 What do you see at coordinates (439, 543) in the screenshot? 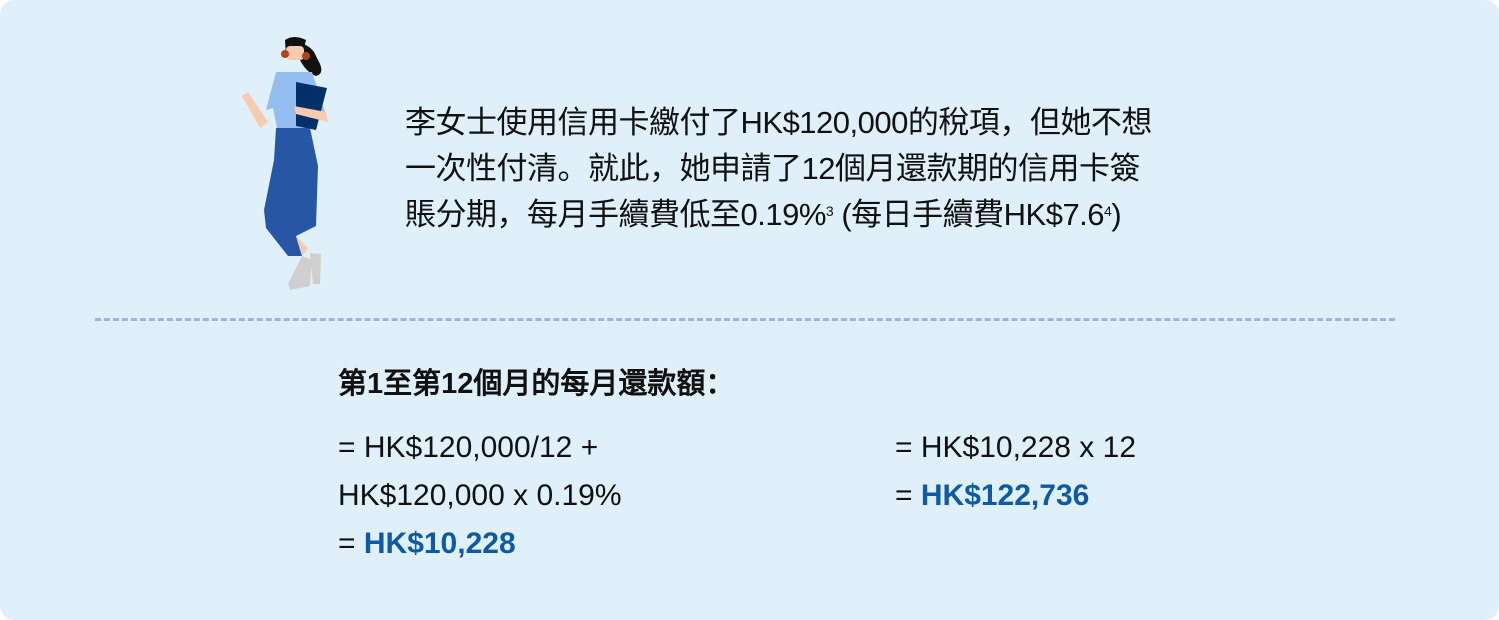
I see `monthly-payment-result: HK$10,228` at bounding box center [439, 543].